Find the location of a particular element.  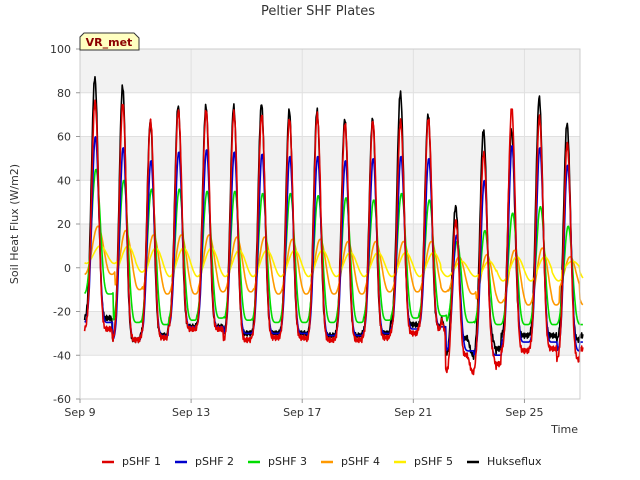

x-axis-ticks: Sep 9 Sep 13 Sep 17 Sep 21 Sep 25 is located at coordinates (304, 409).